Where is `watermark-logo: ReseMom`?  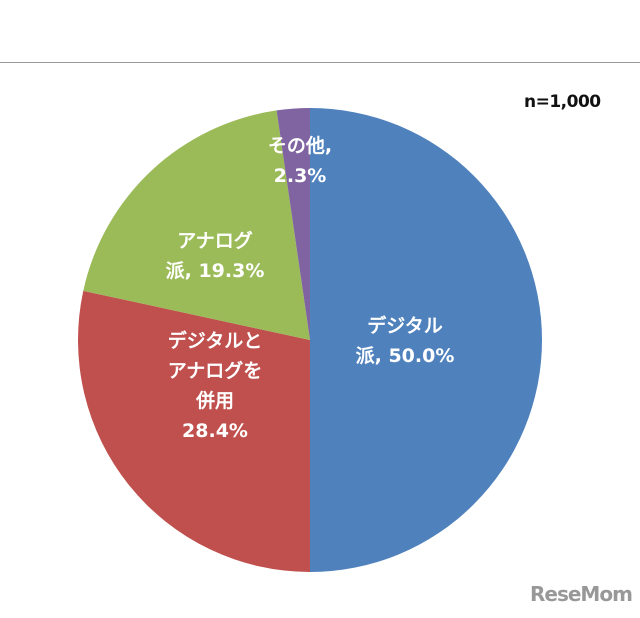 watermark-logo: ReseMom is located at coordinates (581, 594).